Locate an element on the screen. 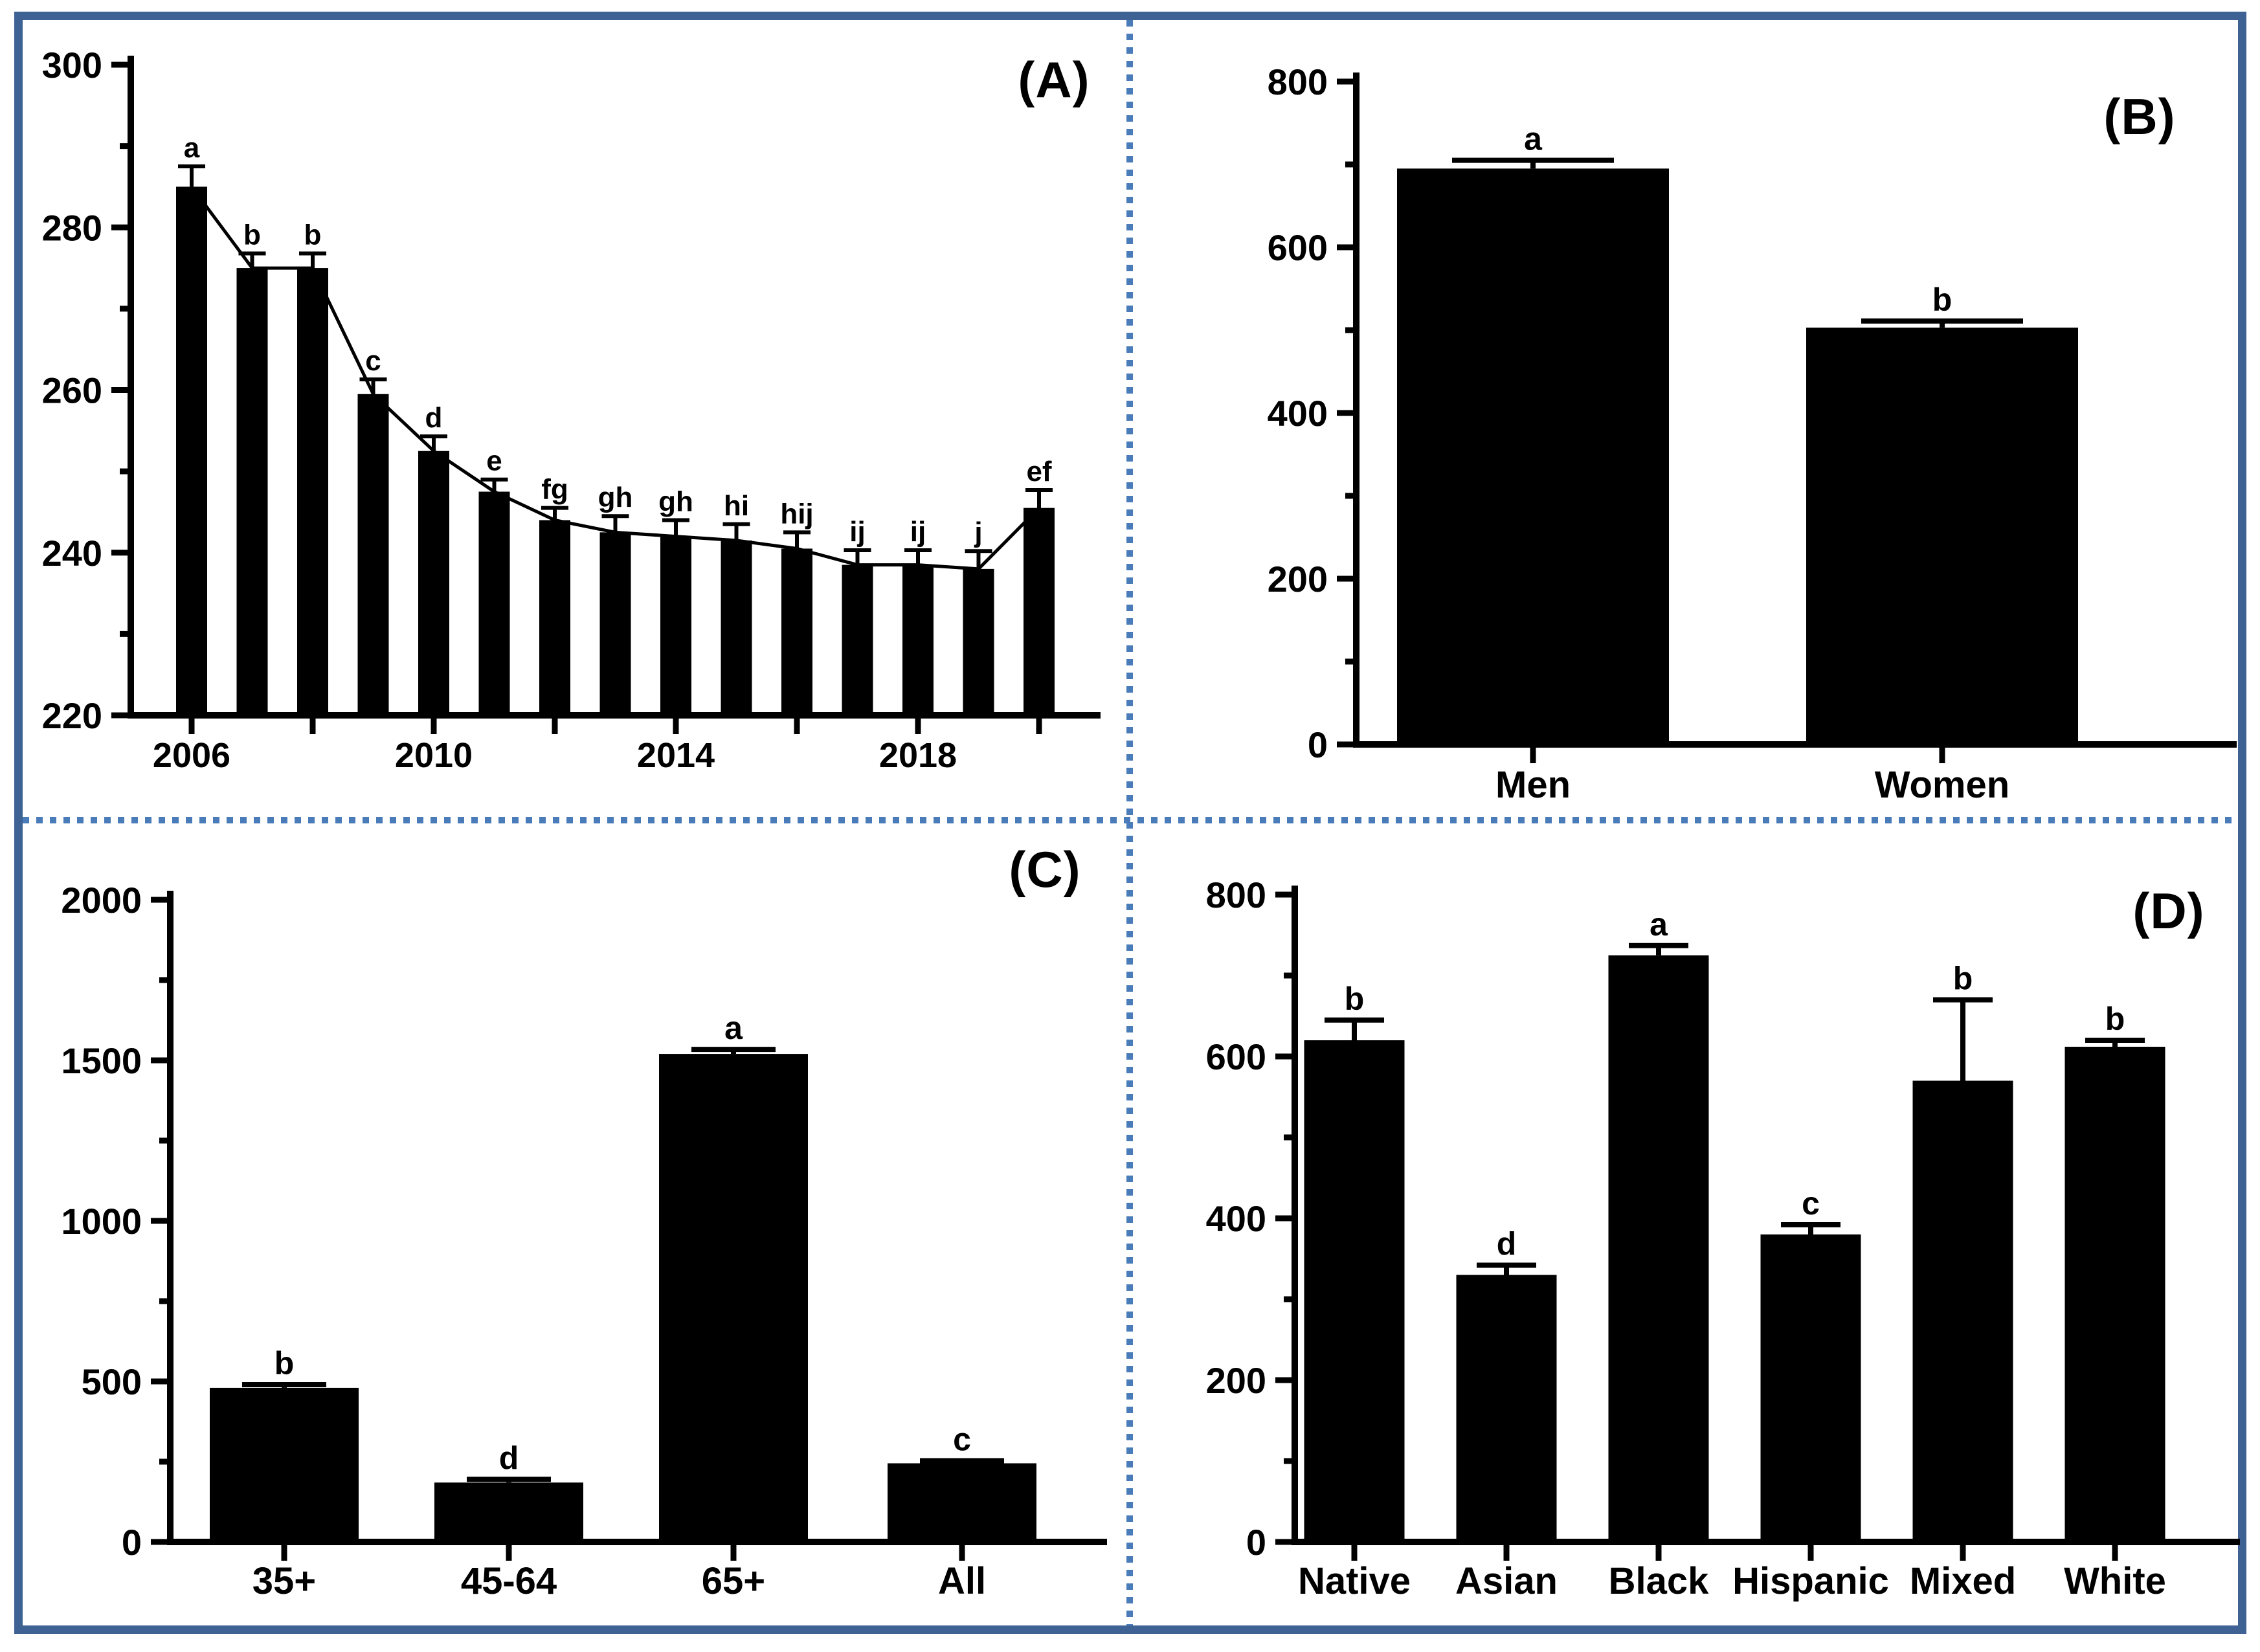 Image resolution: width=2260 pixels, height=1652 pixels. svg-text: Men is located at coordinates (1533, 785).